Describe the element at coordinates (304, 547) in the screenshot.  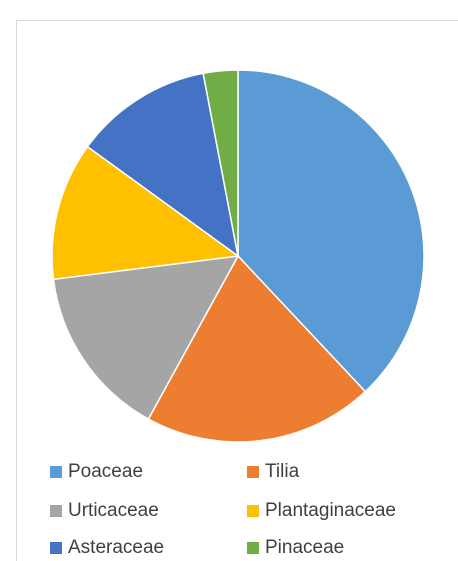
I see `legend-label: Pinaceae` at that location.